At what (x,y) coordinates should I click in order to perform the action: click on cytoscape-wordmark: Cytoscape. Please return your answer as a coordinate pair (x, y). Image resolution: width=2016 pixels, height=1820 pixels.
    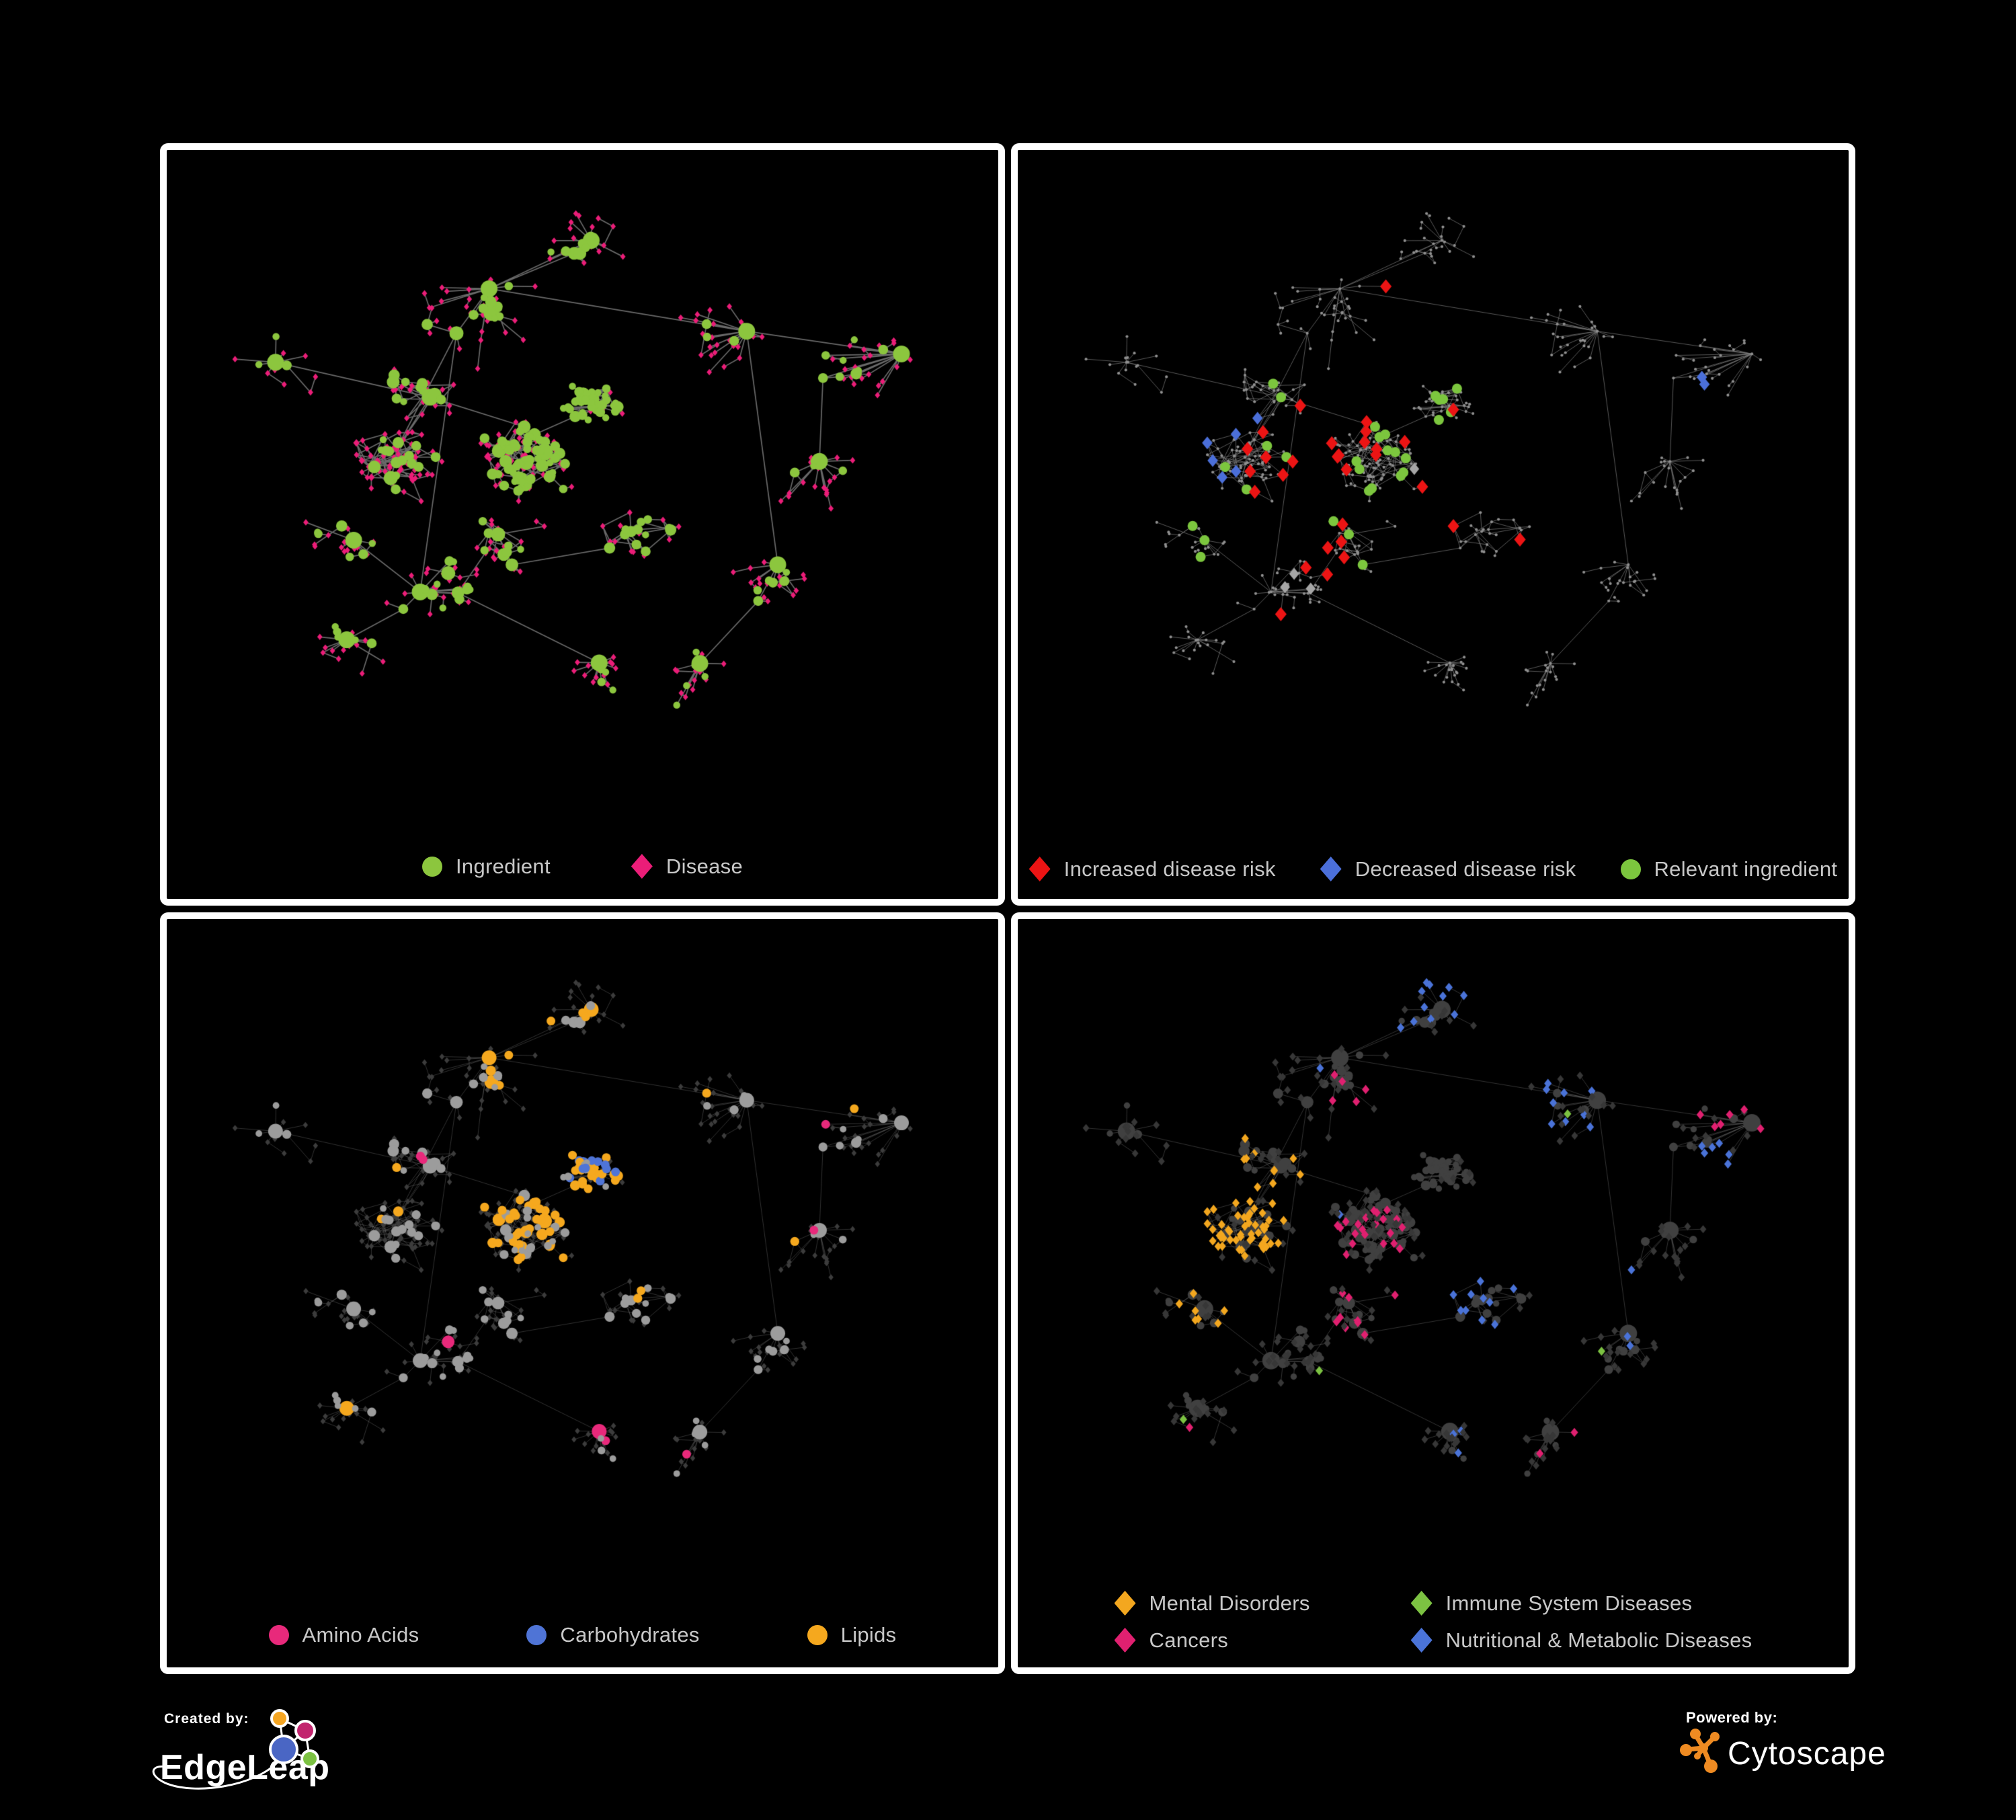
    Looking at the image, I should click on (1807, 1754).